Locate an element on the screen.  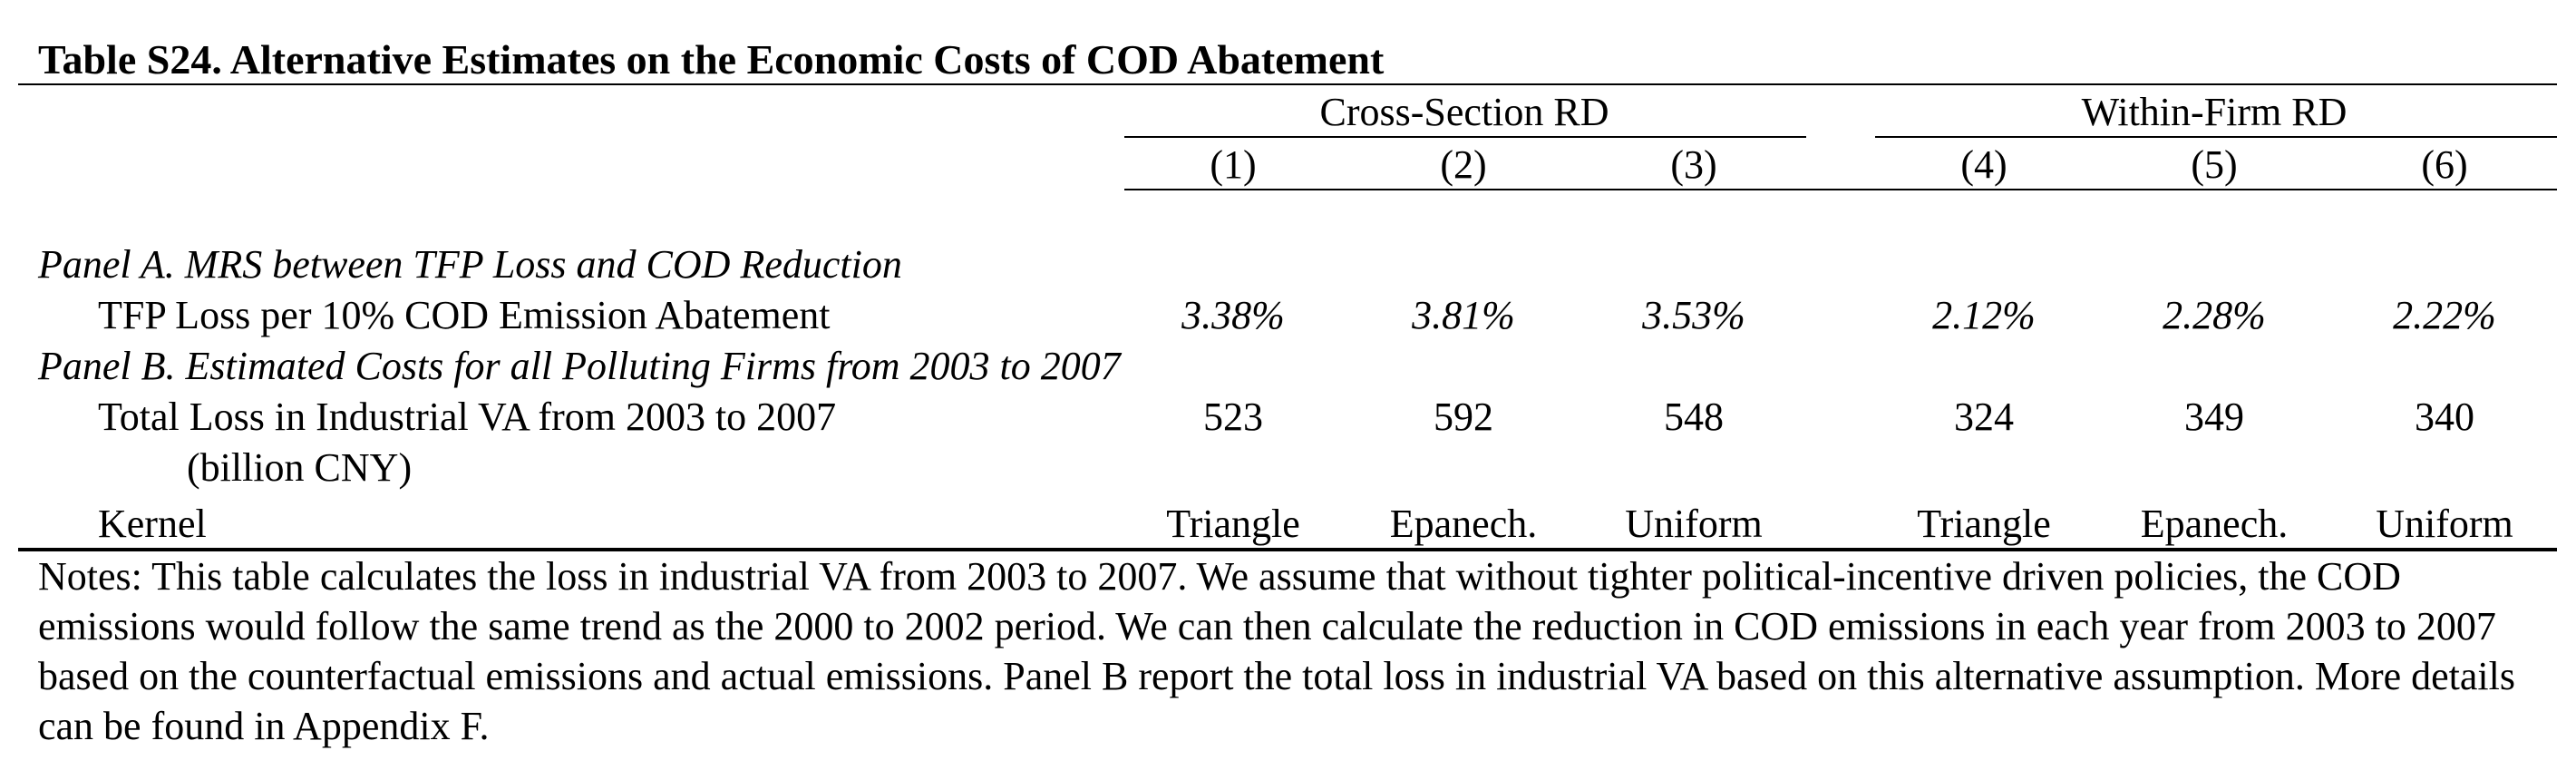
panel-a-value-1: 3.38% is located at coordinates (1233, 315).